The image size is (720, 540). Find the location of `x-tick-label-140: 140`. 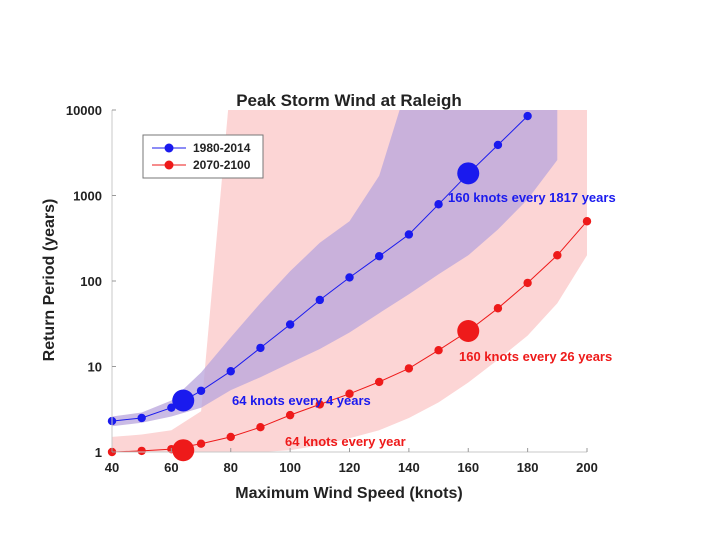

x-tick-label-140: 140 is located at coordinates (409, 467).